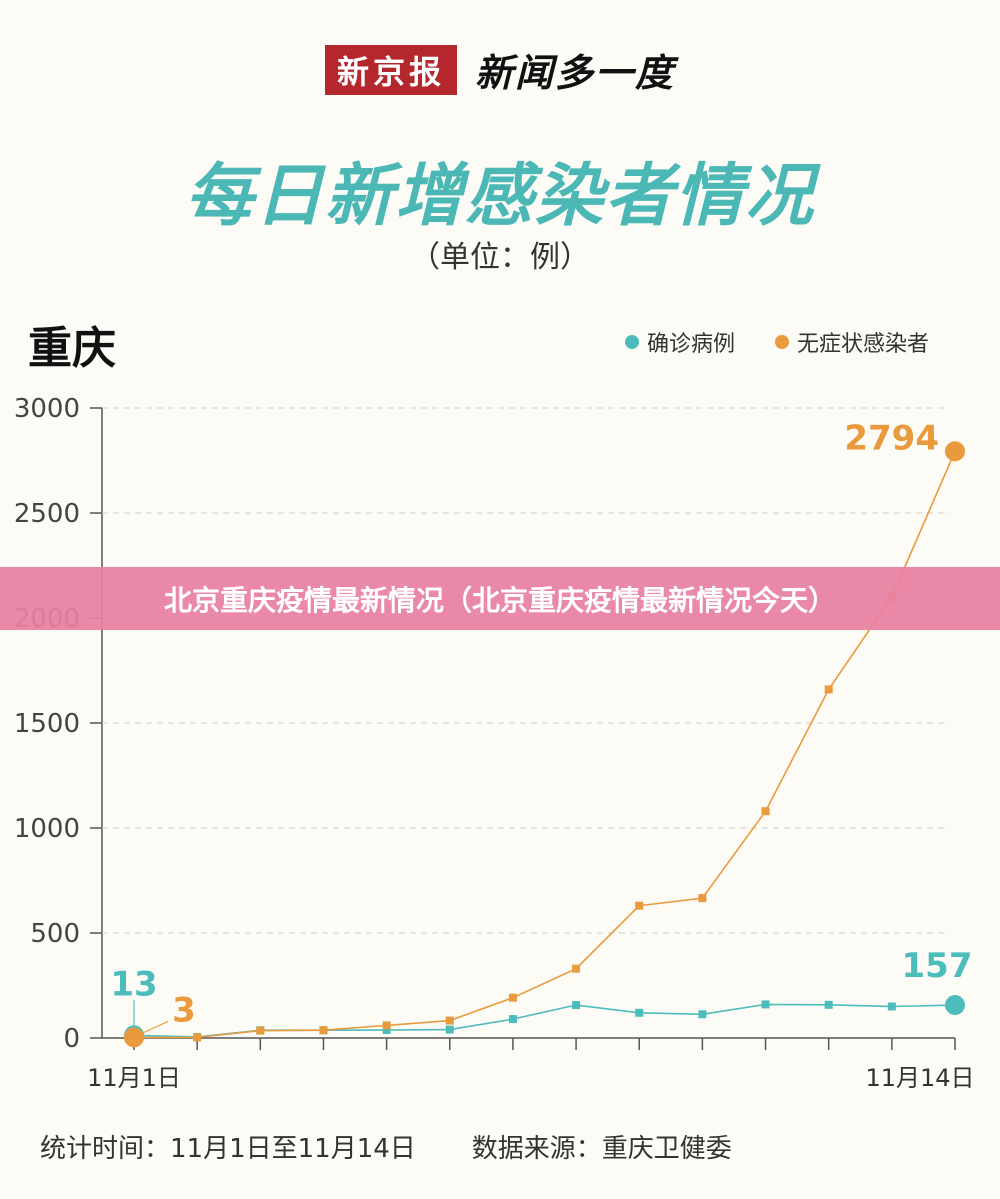 The image size is (1000, 1199). Describe the element at coordinates (155, 1027) in the screenshot. I see `annotation-connector` at that location.